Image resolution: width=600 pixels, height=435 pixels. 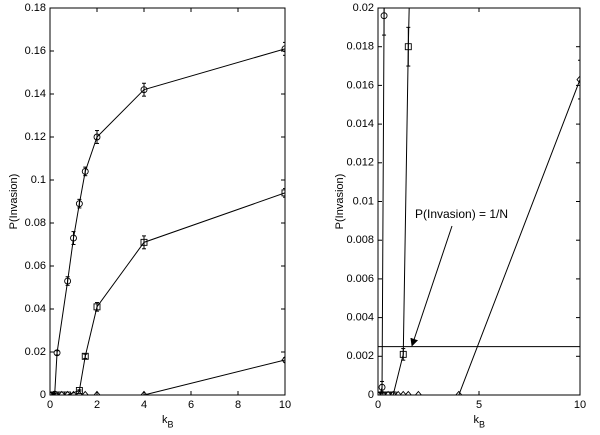 What do you see at coordinates (360, 356) in the screenshot?
I see `y-tick-label: 0.002` at bounding box center [360, 356].